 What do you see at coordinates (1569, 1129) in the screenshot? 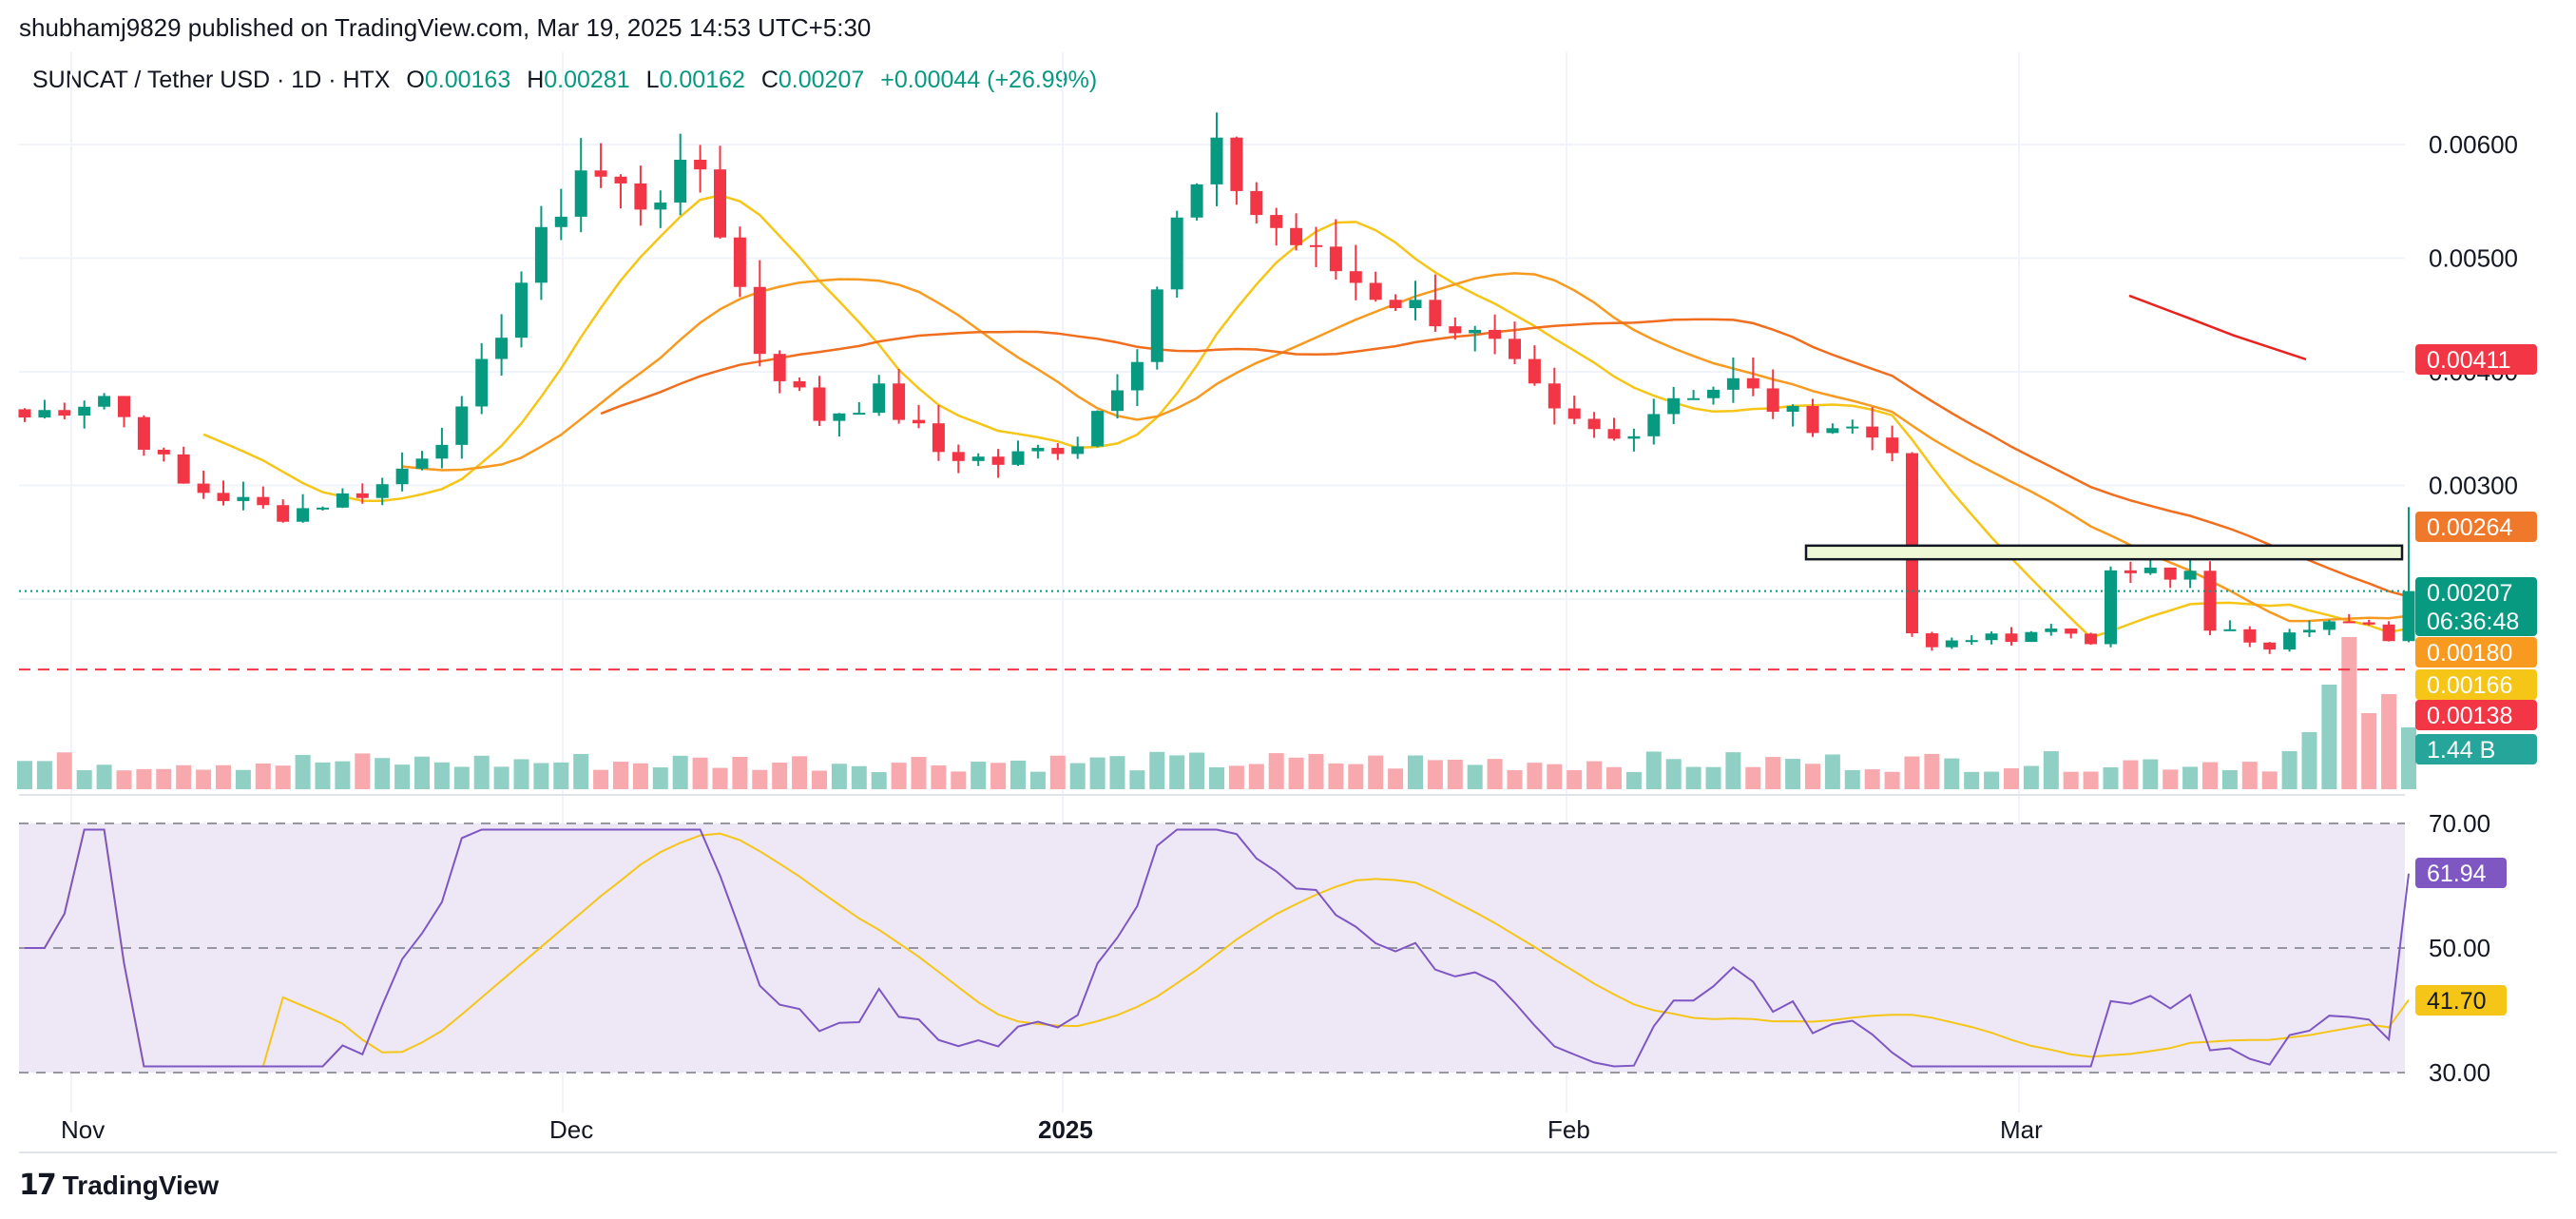
I see `time-tick: Feb` at bounding box center [1569, 1129].